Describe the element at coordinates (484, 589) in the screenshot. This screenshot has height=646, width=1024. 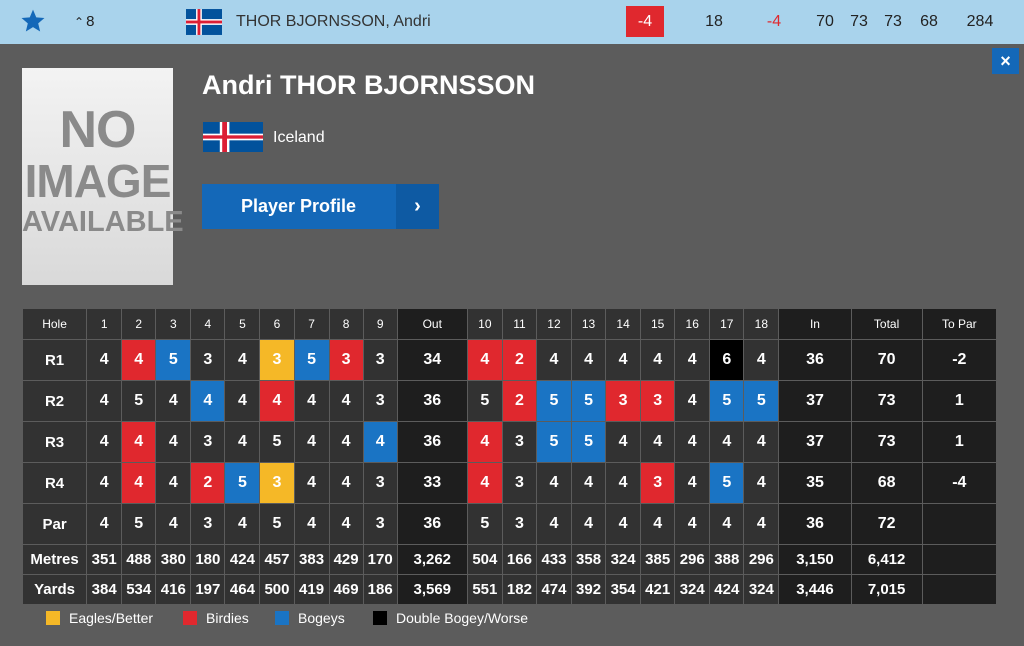
I see `yards-cell: 551` at that location.